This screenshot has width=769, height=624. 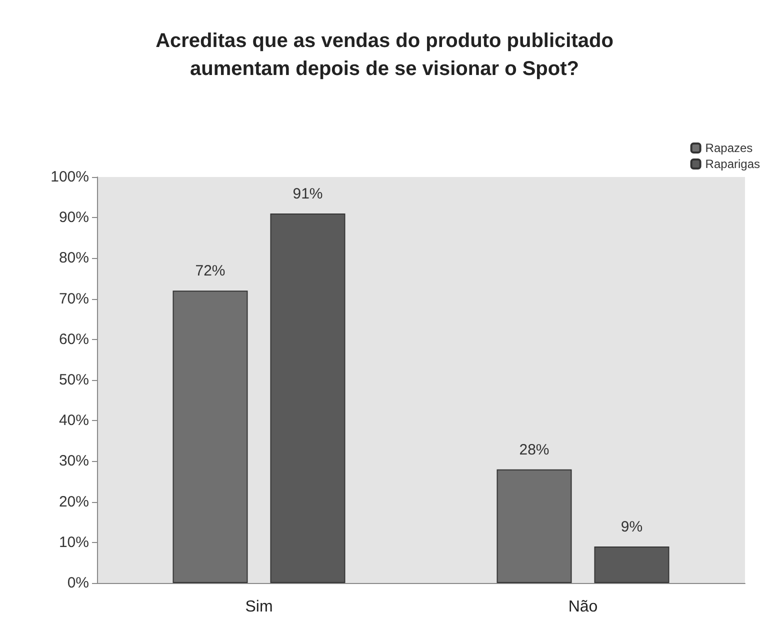 I want to click on chart-title: Acreditas que as vendas do produto publicitado aumentam depois de se visionar o Spot?, so click(x=385, y=55).